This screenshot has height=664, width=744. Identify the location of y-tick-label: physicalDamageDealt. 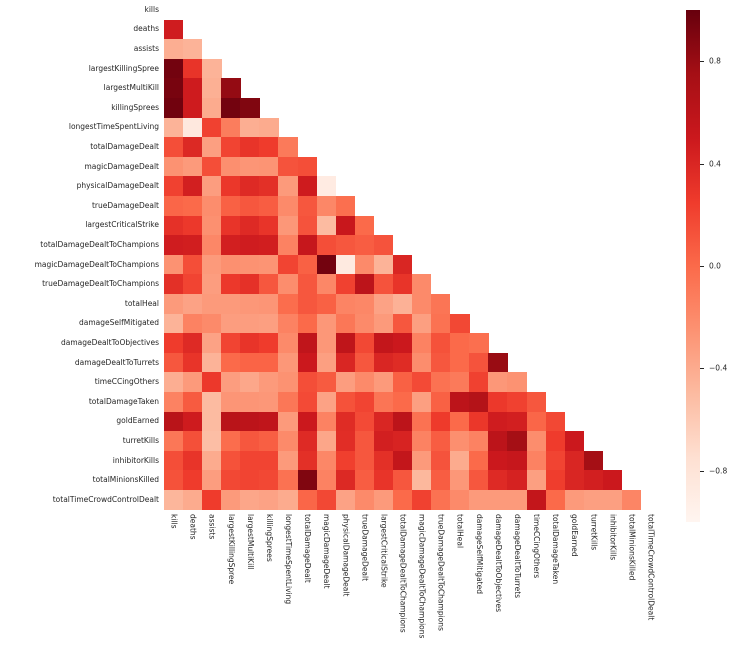
(117, 186).